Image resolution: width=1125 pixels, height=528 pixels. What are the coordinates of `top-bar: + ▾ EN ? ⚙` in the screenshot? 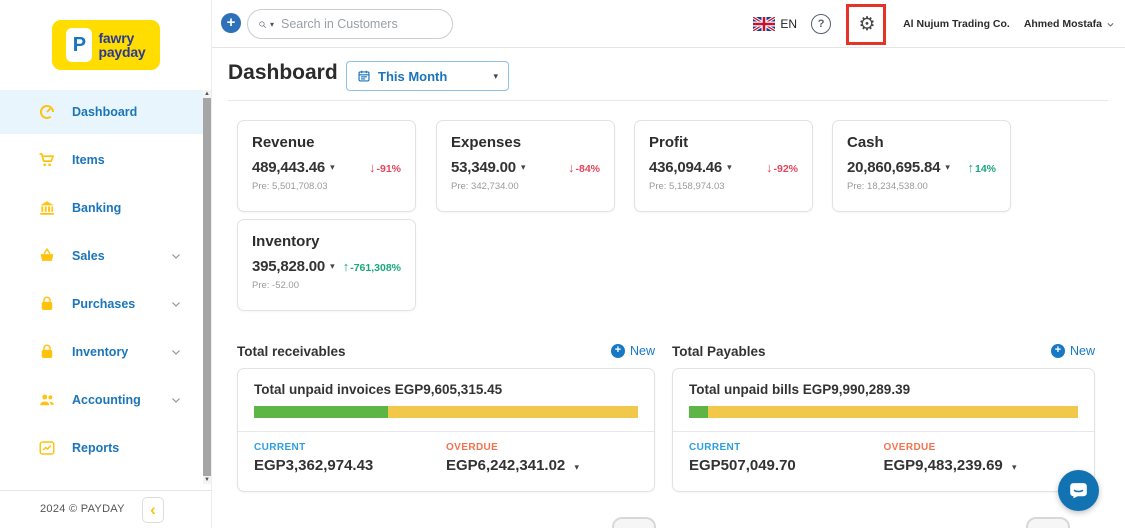 It's located at (668, 24).